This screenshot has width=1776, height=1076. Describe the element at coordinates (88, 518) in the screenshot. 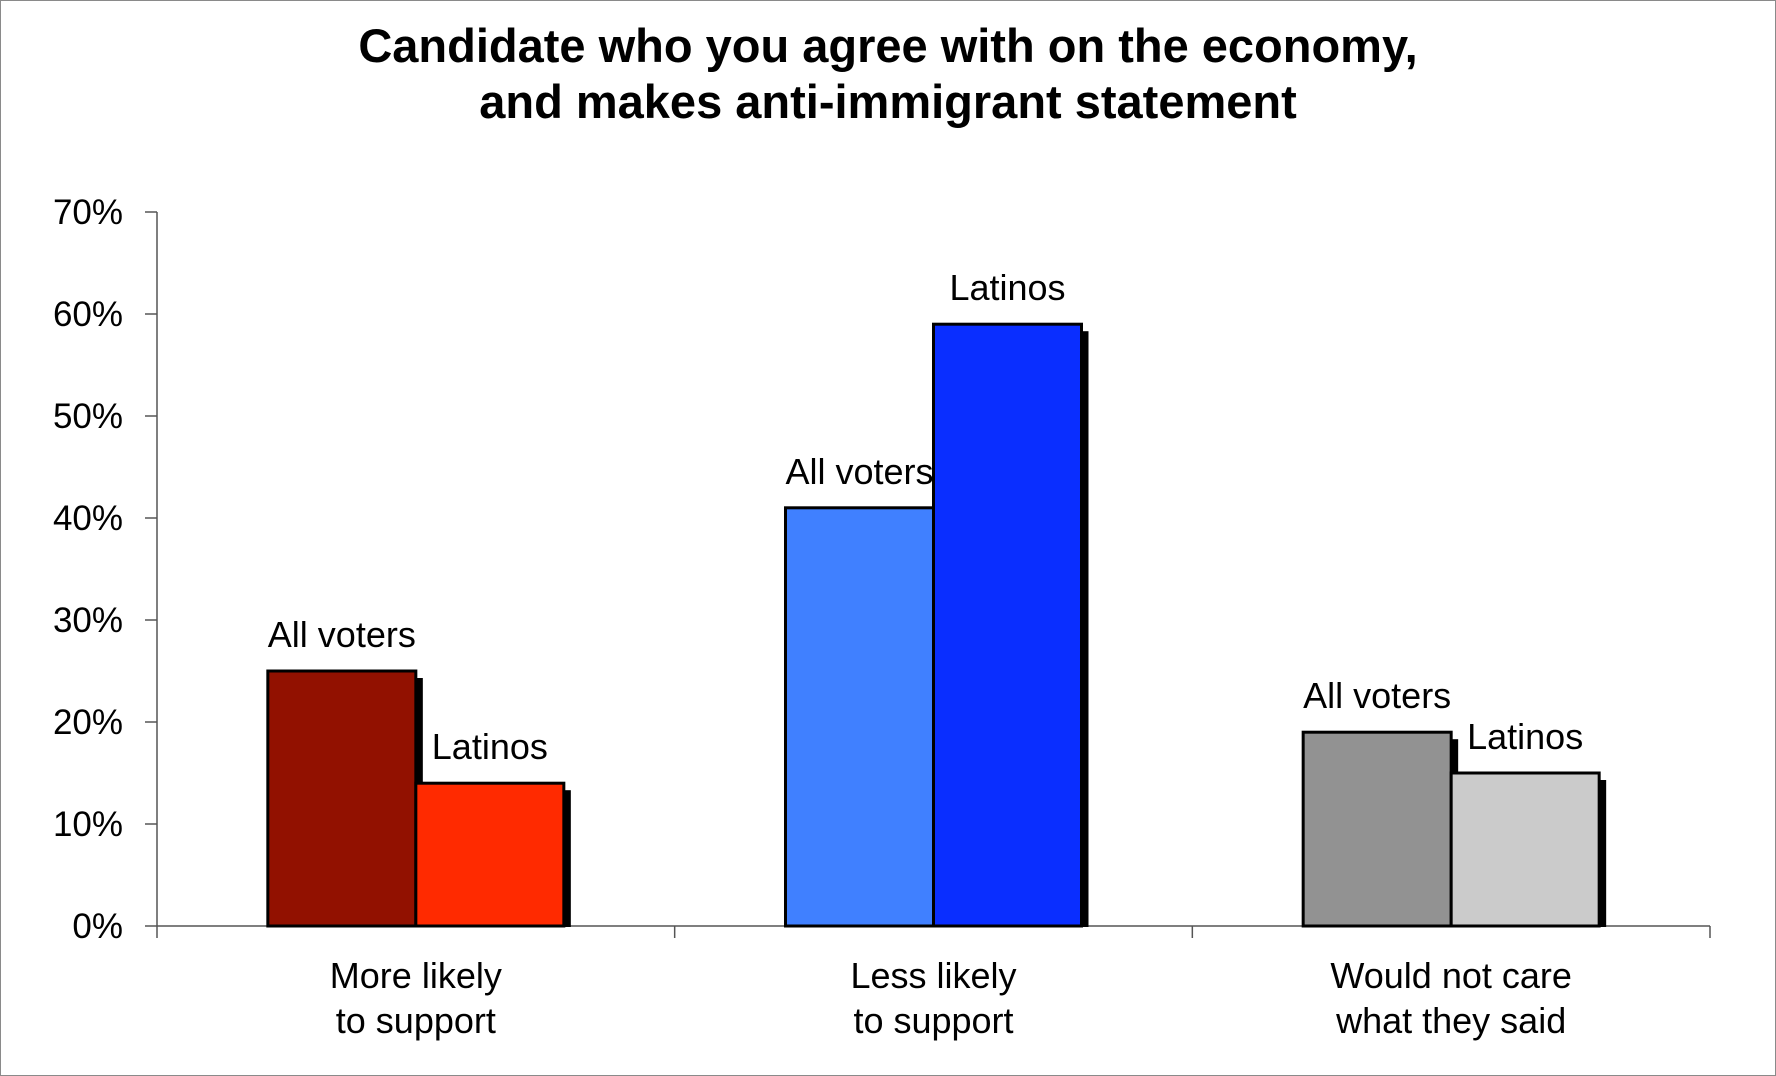

I see `y-tick-label: 40%` at that location.